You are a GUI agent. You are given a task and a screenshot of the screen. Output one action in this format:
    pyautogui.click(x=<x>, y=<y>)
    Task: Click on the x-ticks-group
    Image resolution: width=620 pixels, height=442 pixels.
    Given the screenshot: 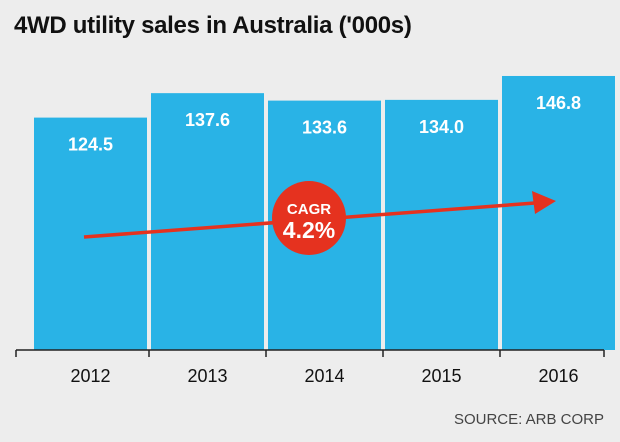 What is the action you would take?
    pyautogui.click(x=310, y=353)
    